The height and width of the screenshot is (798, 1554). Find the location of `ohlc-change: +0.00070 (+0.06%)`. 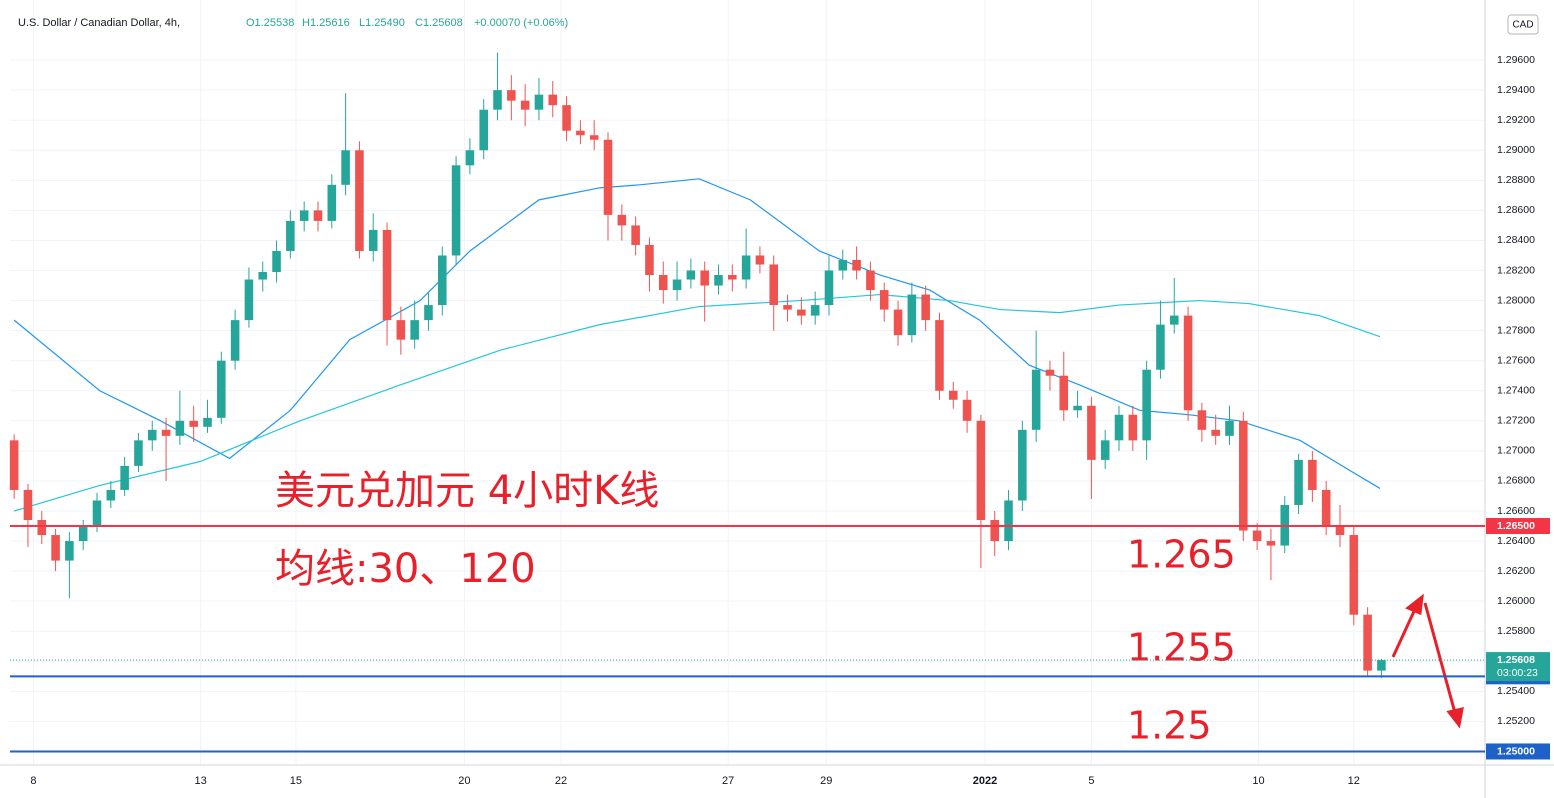

ohlc-change: +0.00070 (+0.06%) is located at coordinates (521, 23).